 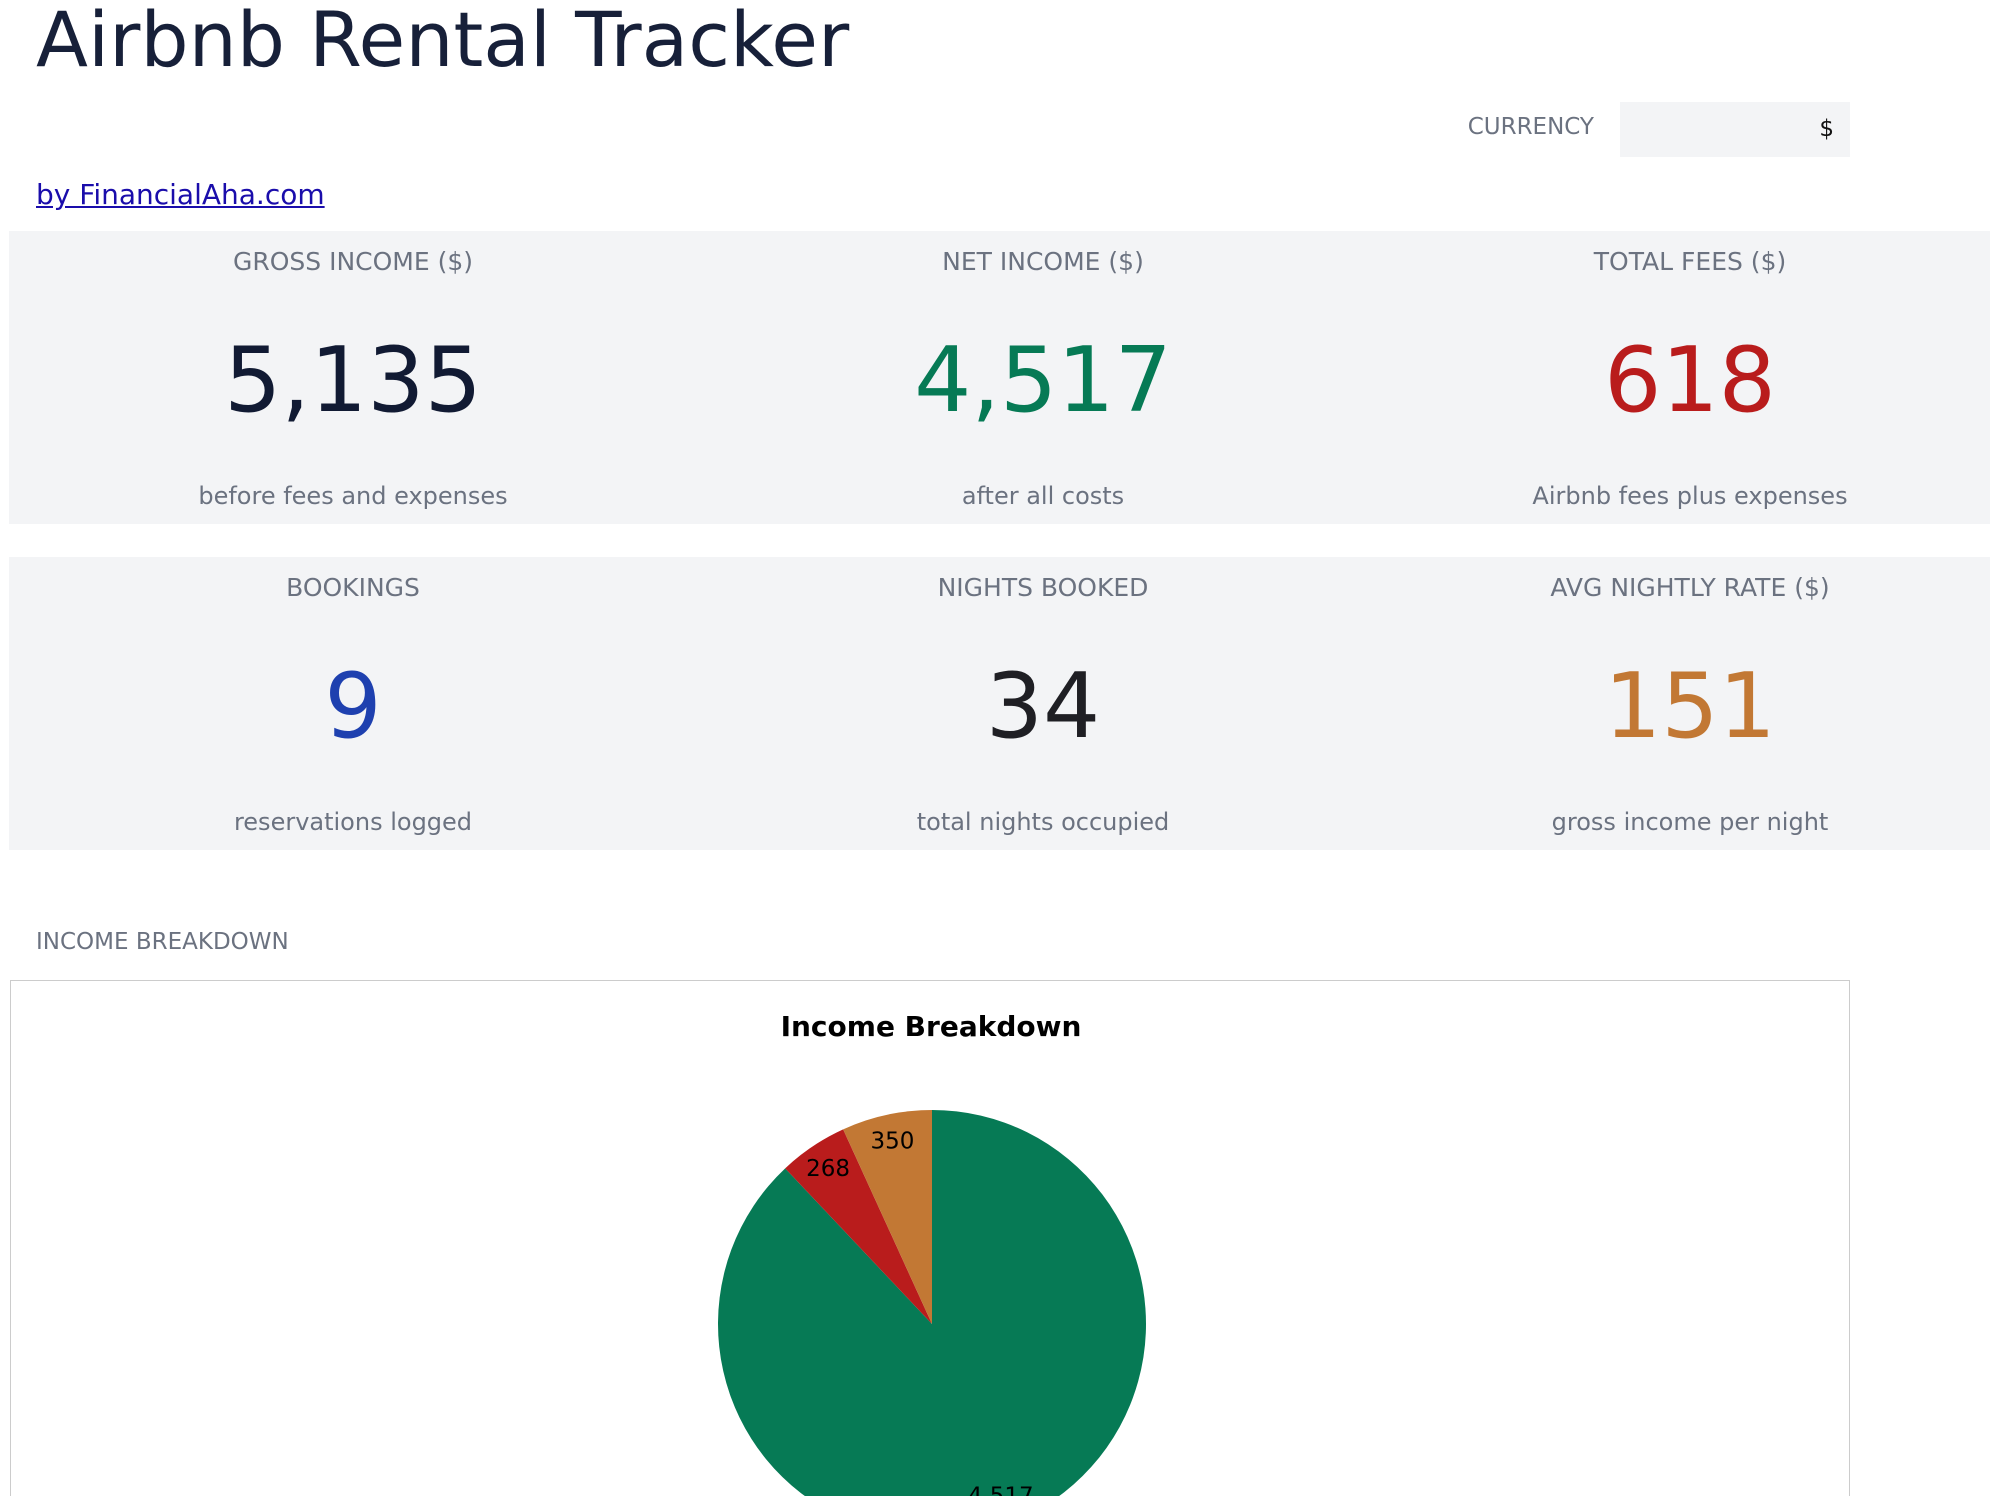 I want to click on chart-title: Income Breakdown, so click(x=931, y=1026).